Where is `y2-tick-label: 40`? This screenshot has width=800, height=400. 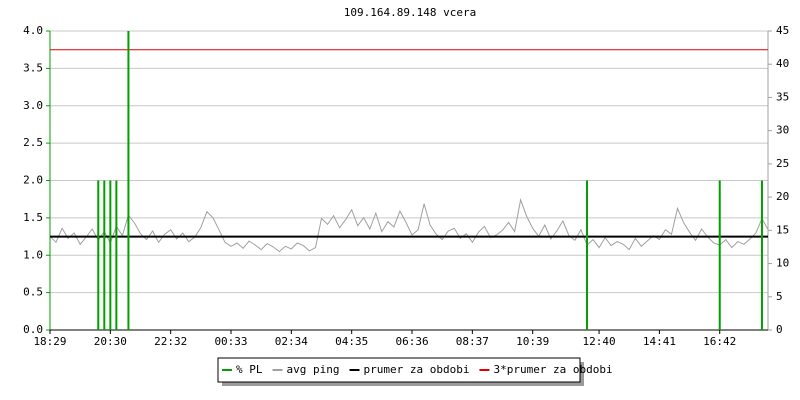 y2-tick-label: 40 is located at coordinates (782, 63).